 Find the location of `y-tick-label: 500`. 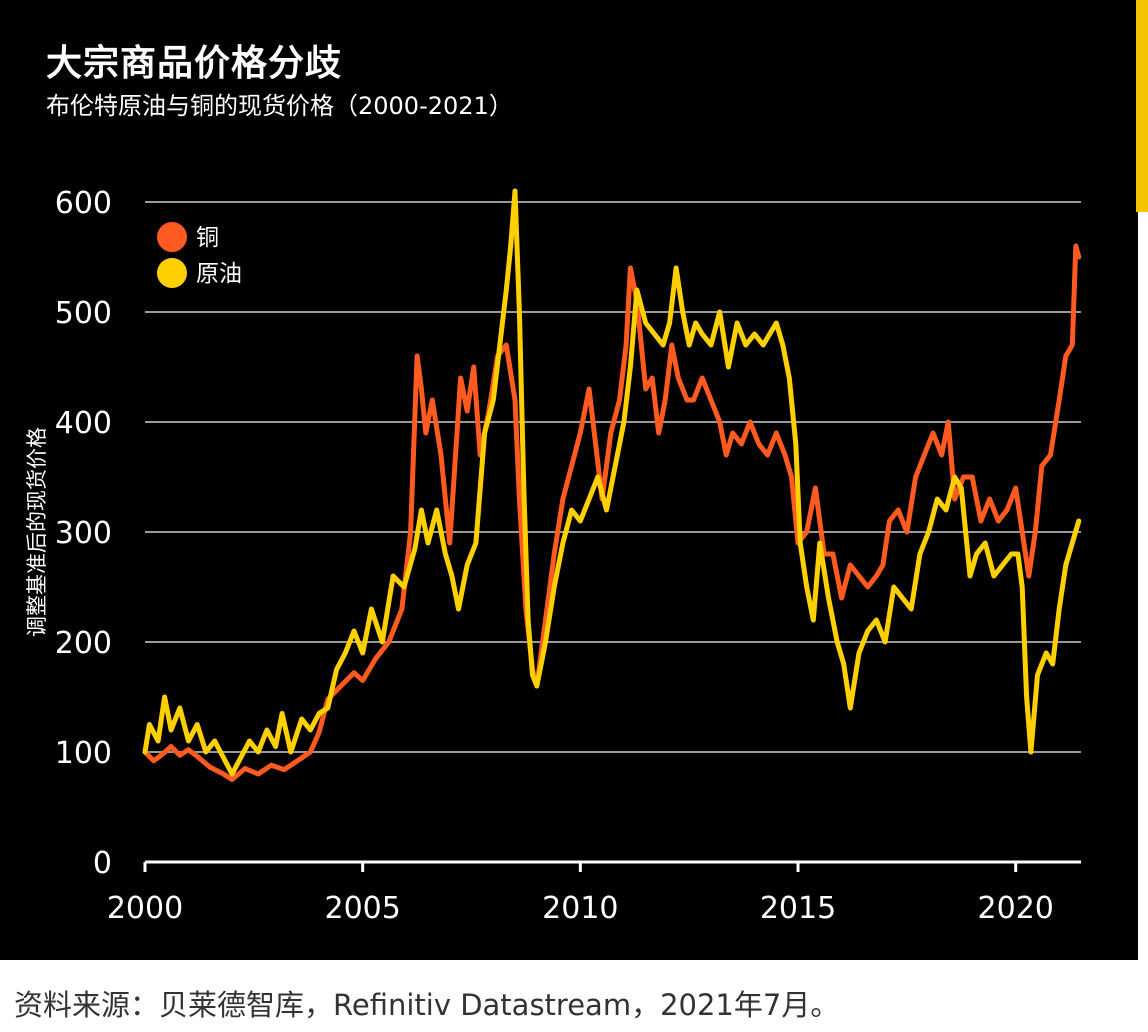

y-tick-label: 500 is located at coordinates (83, 313).